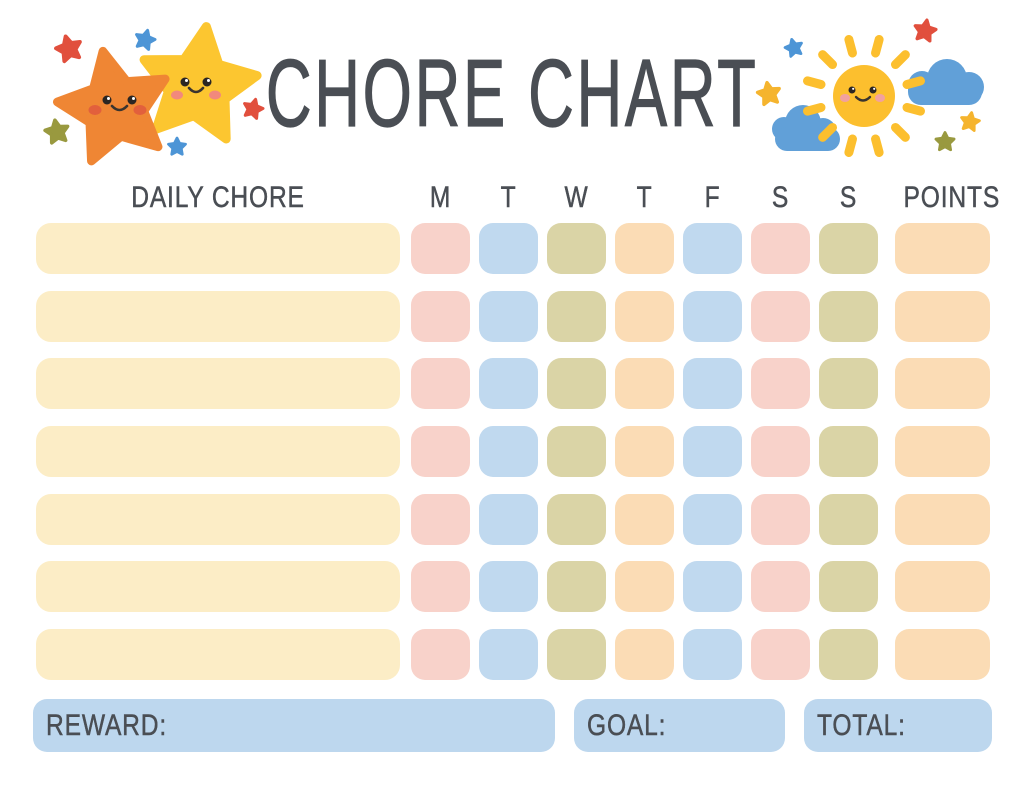 This screenshot has height=803, width=1024. I want to click on sun-clouds-decoration, so click(869, 87).